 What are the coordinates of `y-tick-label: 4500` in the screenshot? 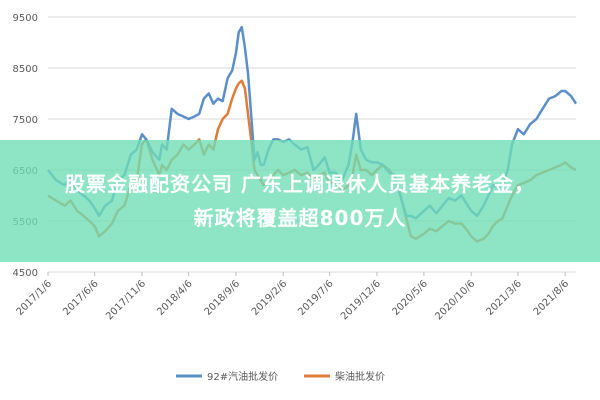 It's located at (25, 273).